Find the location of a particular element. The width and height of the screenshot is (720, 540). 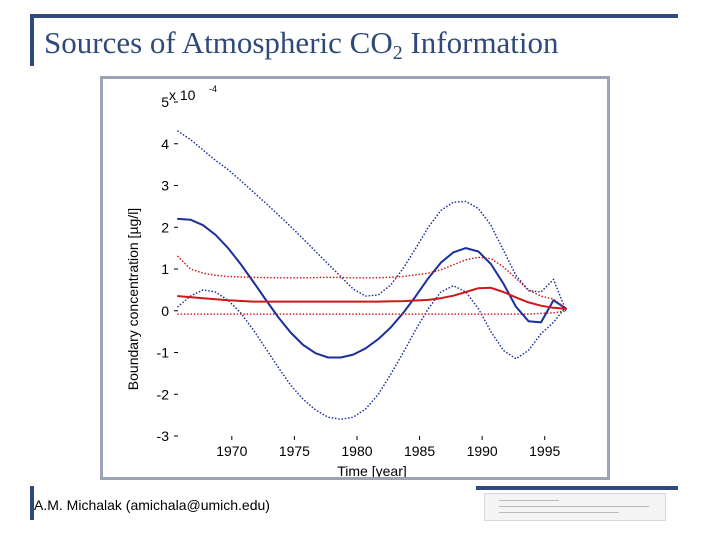

y-exponent-power: -4 is located at coordinates (213, 89).